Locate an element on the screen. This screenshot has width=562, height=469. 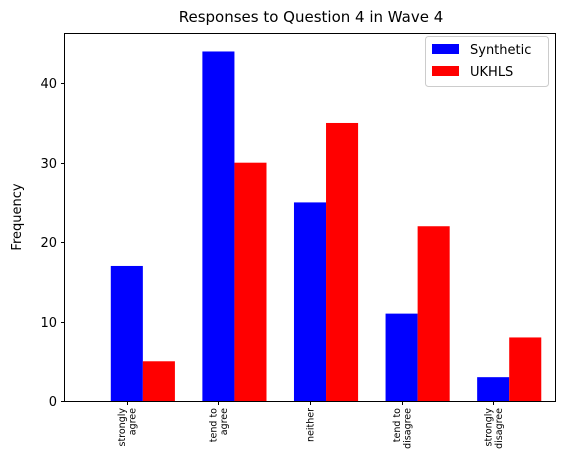
y-tick-label: 0 is located at coordinates (53, 402).